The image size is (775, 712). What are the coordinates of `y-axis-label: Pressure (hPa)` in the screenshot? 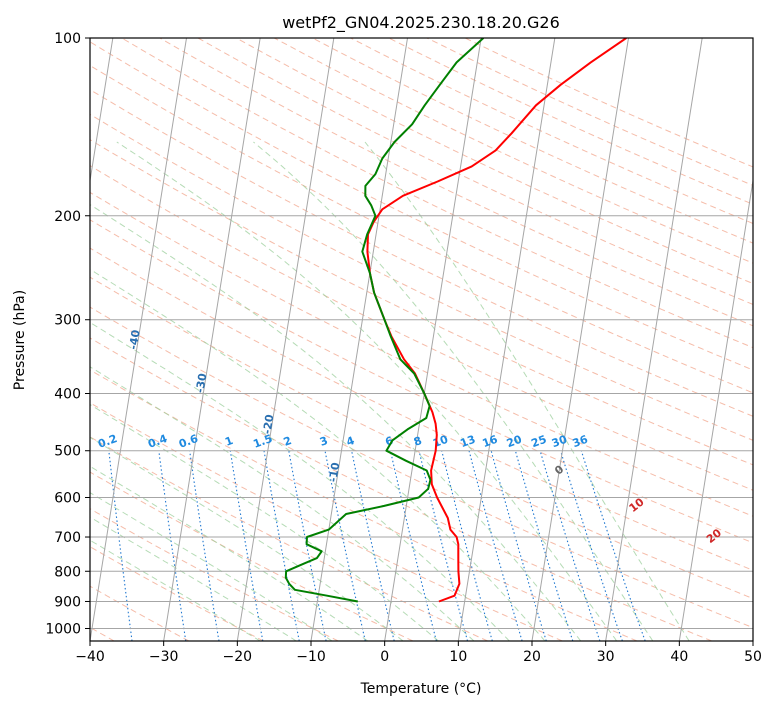 It's located at (20, 340).